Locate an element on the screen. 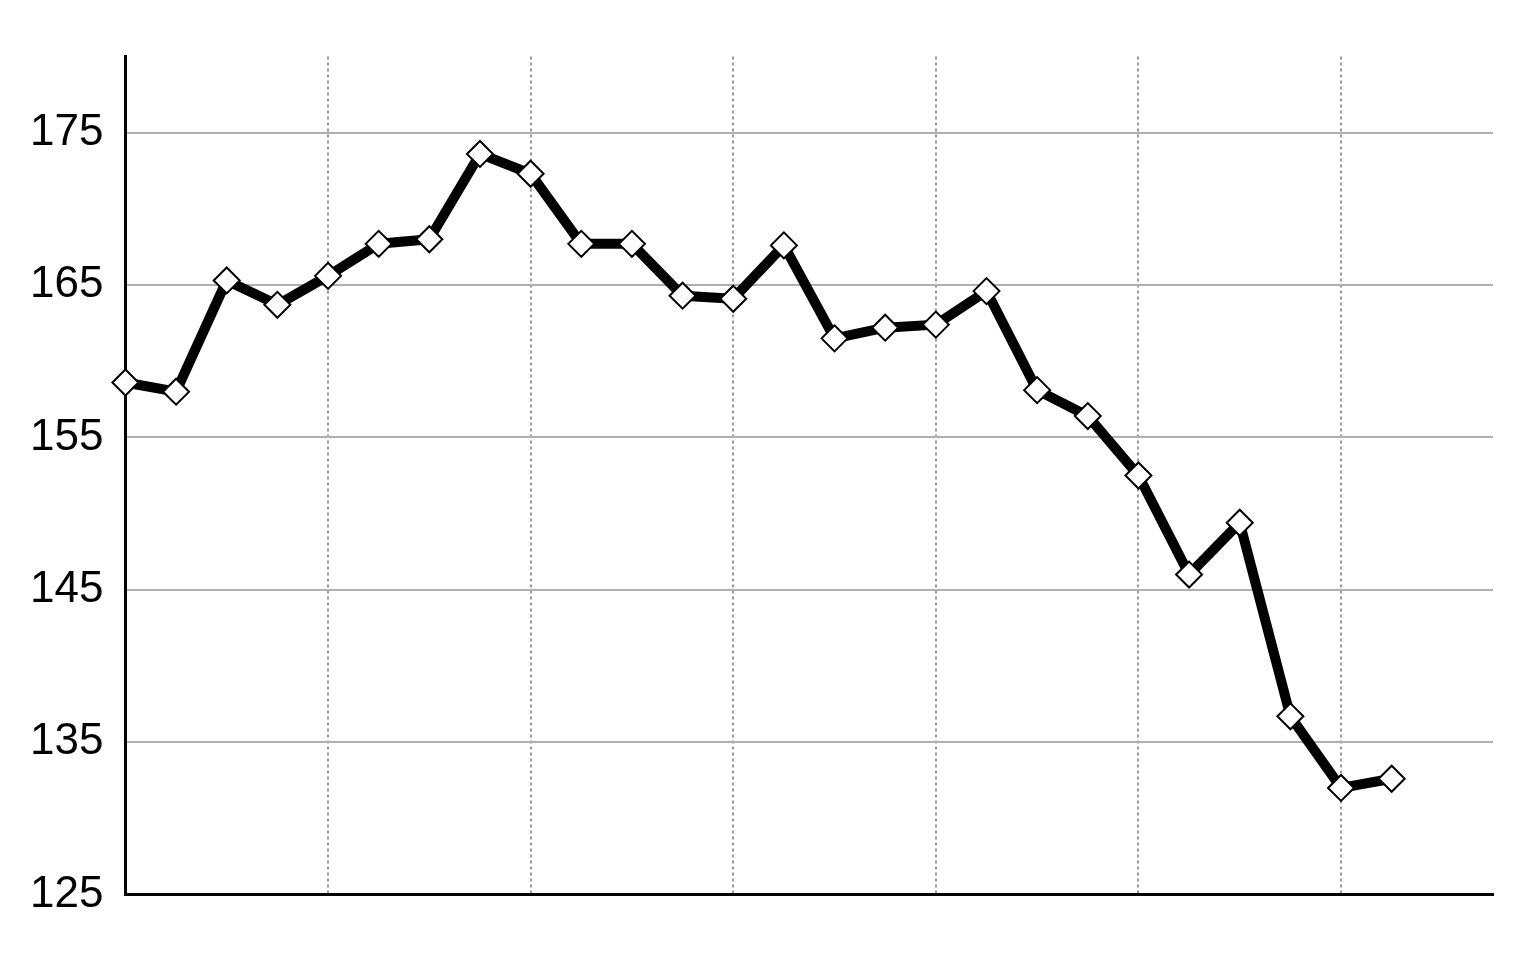  y-tick-label: 125 is located at coordinates (66, 891).